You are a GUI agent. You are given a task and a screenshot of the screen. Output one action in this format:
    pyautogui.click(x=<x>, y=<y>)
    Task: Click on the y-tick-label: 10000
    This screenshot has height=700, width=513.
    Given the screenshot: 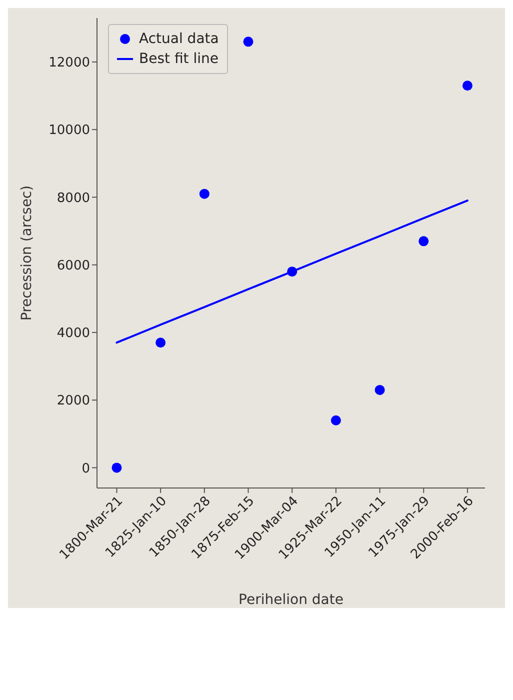 What is the action you would take?
    pyautogui.click(x=69, y=130)
    